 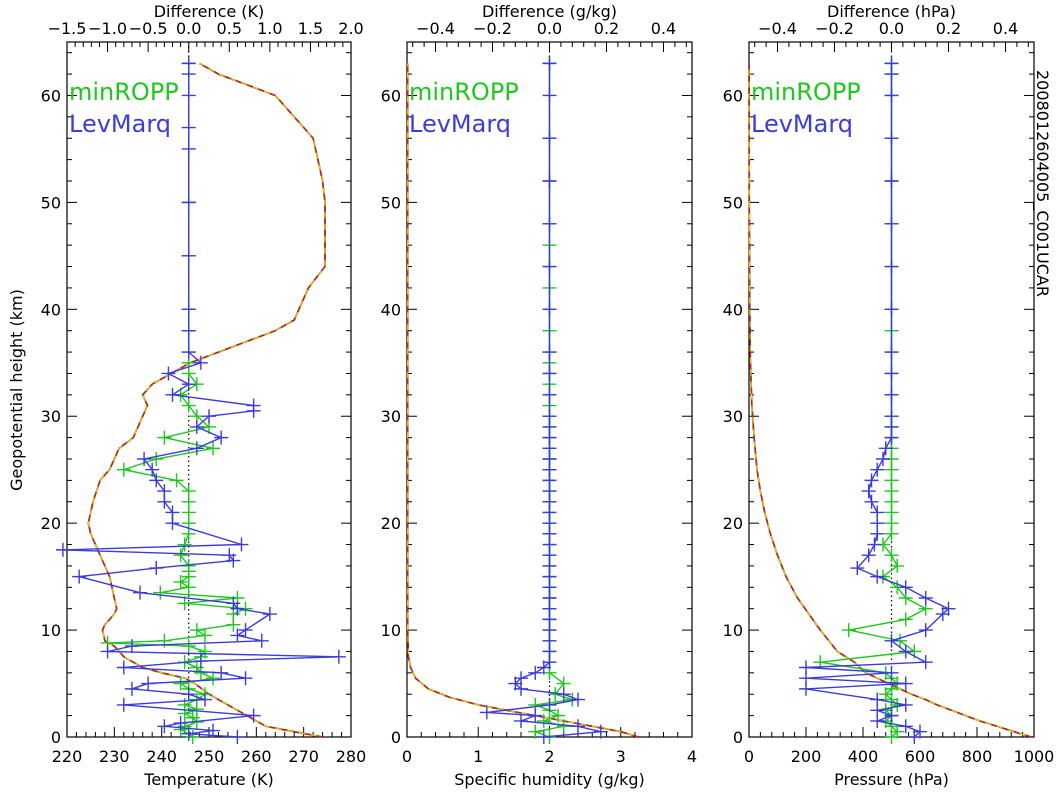 What do you see at coordinates (863, 756) in the screenshot?
I see `x-tick-label: 400` at bounding box center [863, 756].